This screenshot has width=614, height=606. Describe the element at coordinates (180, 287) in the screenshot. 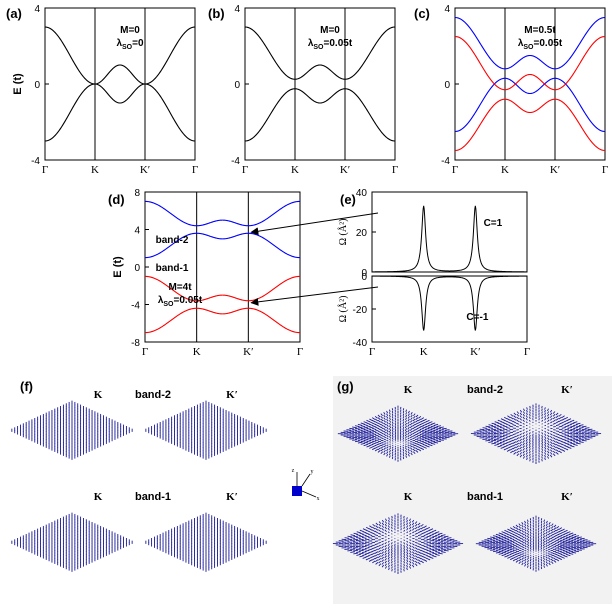

I see `annotation-mass: M=4t` at that location.